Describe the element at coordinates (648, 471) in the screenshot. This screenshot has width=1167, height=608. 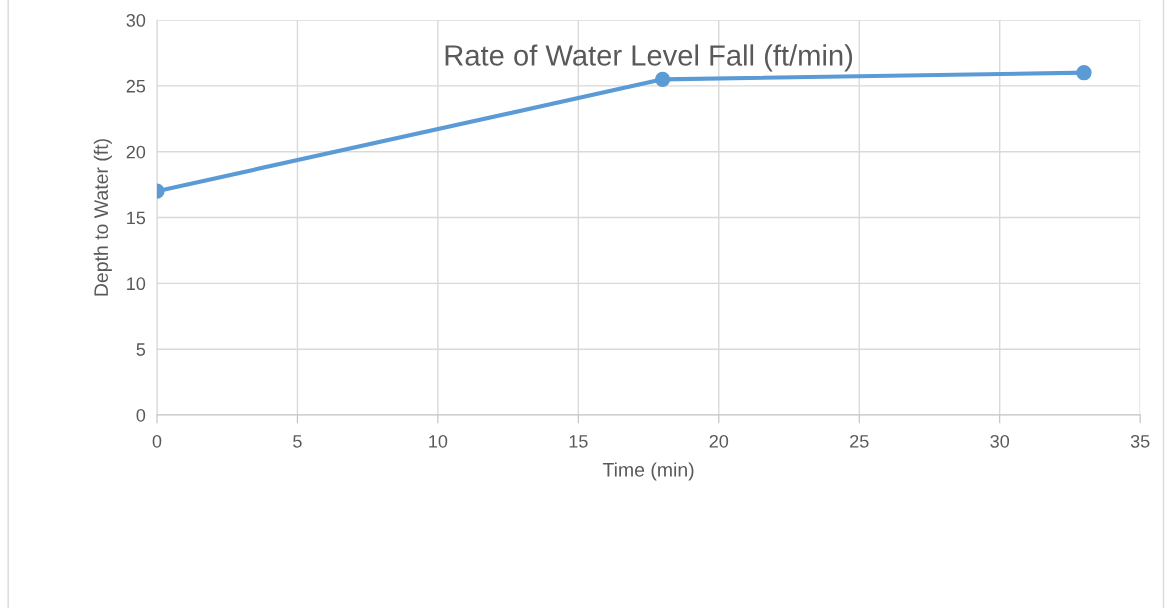
I see `x-axis-title: Time (min)` at that location.